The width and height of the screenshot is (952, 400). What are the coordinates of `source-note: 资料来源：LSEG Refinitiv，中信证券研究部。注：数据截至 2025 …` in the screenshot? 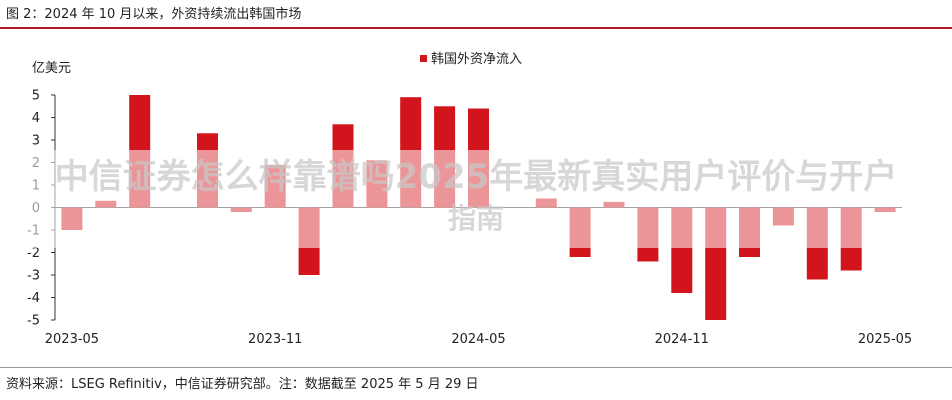 It's located at (242, 384).